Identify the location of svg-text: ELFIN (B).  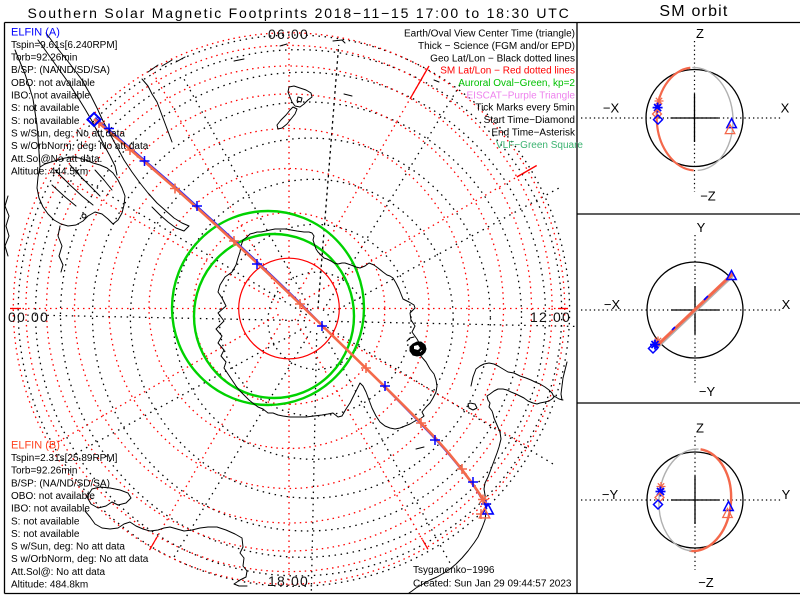
(35, 445).